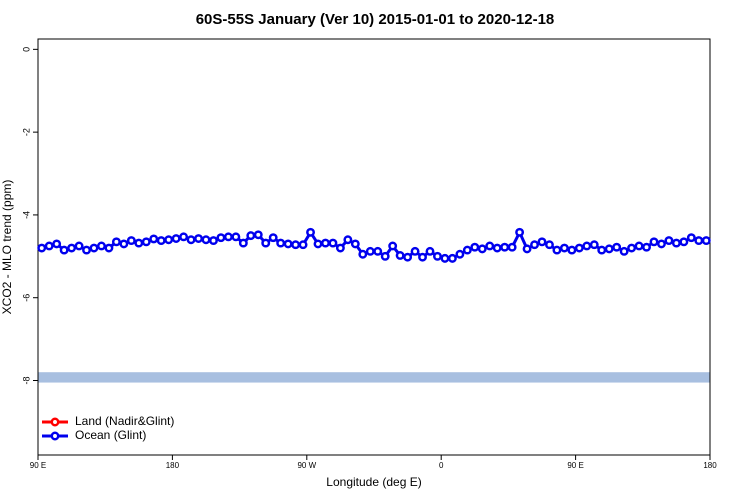  Describe the element at coordinates (7, 247) in the screenshot. I see `y-axis-label: XCO2 - MLO trend (ppm)` at that location.